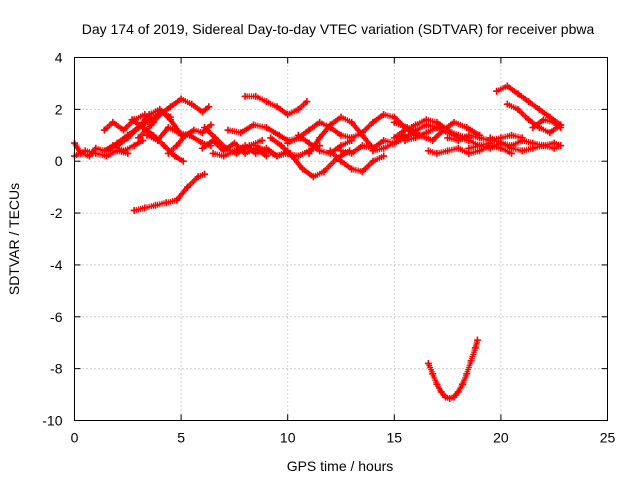 The image size is (640, 480). What do you see at coordinates (395, 438) in the screenshot?
I see `x-tick-label: 15` at bounding box center [395, 438].